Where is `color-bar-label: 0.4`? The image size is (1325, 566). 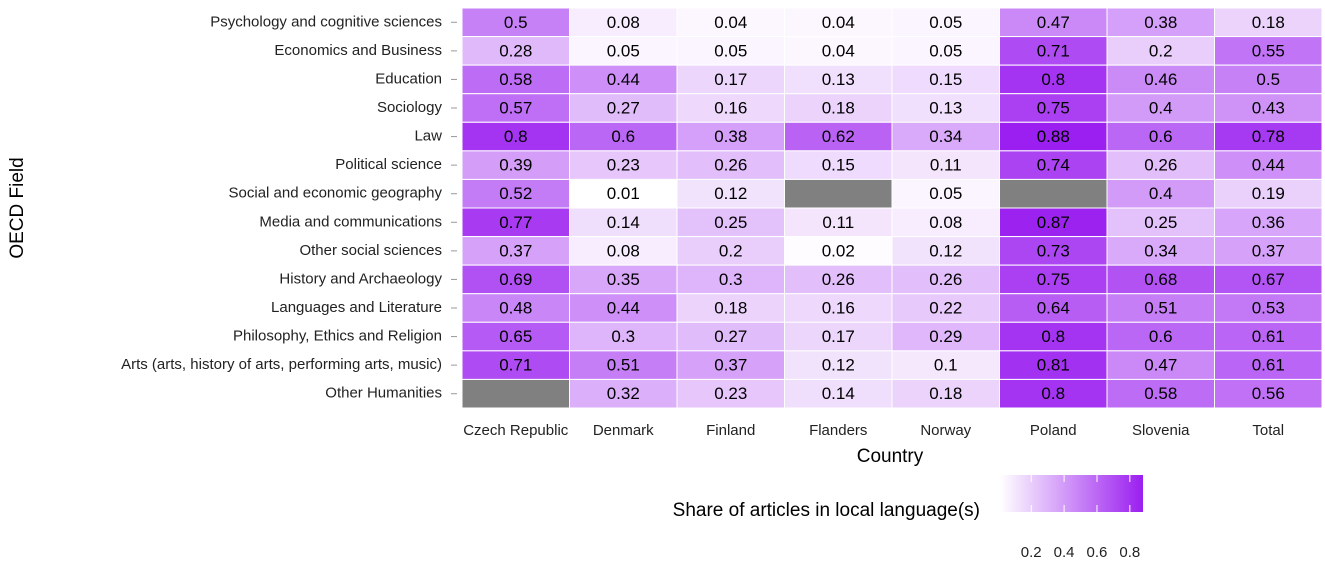
color-bar-label: 0.4 is located at coordinates (1064, 552).